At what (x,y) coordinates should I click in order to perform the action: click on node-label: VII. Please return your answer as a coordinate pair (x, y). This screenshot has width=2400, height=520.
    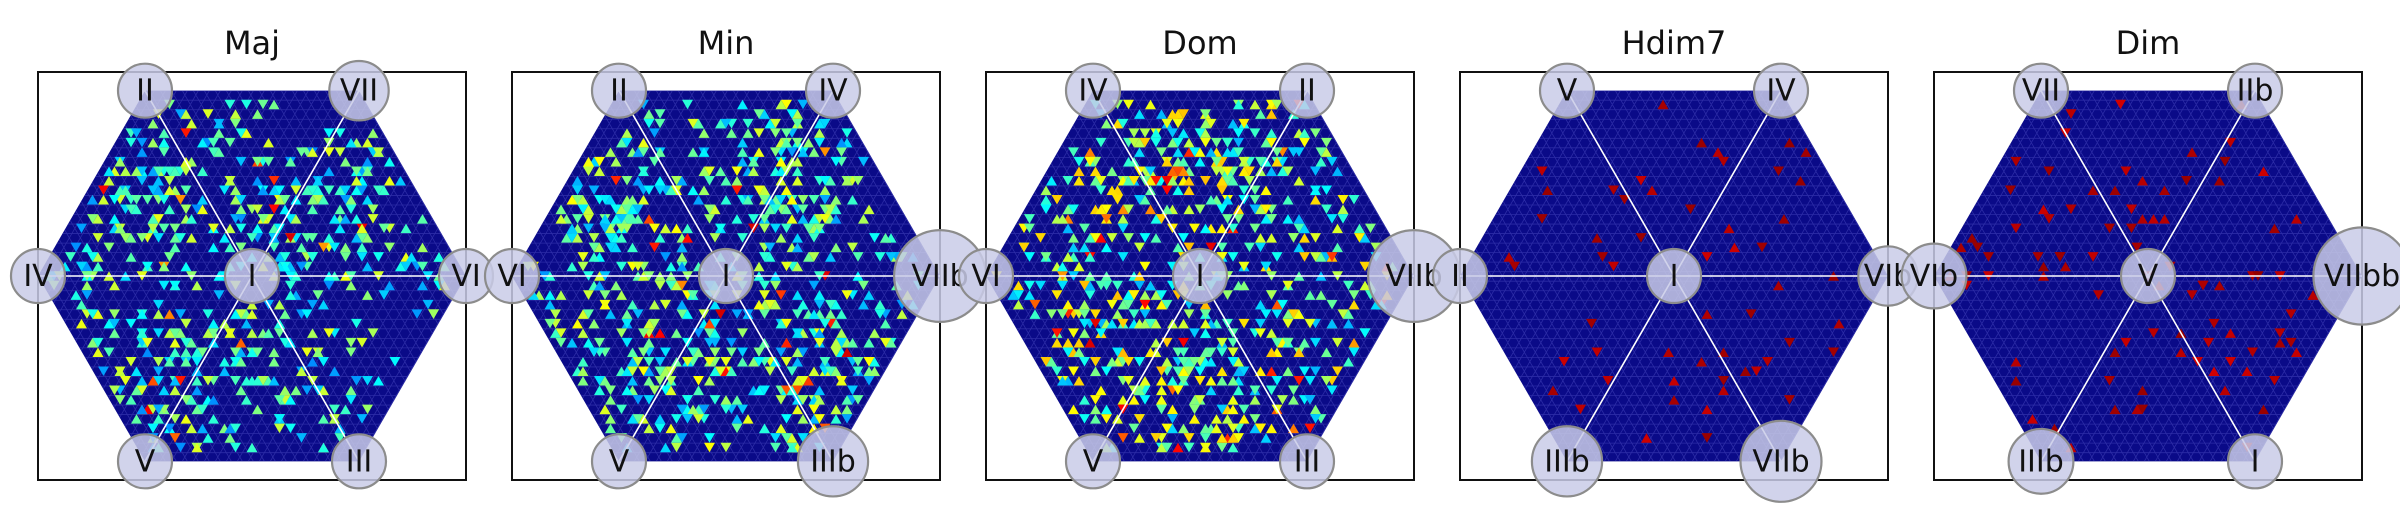
    Looking at the image, I should click on (359, 91).